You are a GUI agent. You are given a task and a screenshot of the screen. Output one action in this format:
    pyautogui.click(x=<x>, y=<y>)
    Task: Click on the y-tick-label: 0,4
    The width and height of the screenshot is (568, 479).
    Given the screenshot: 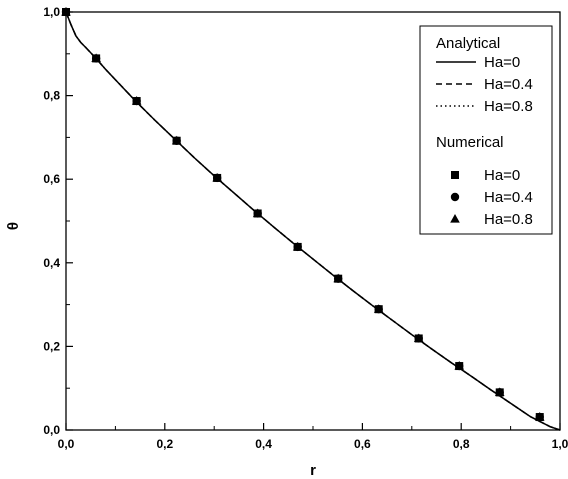 What is the action you would take?
    pyautogui.click(x=51, y=263)
    